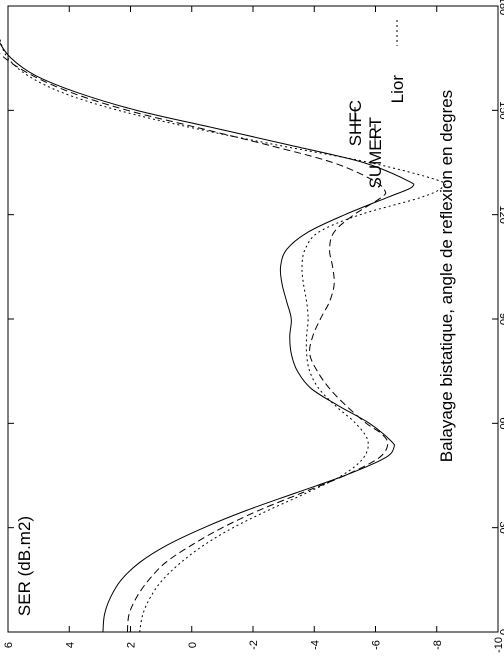 This screenshot has height=670, width=504. Describe the element at coordinates (500, 214) in the screenshot. I see `x-tick-label: 120` at that location.